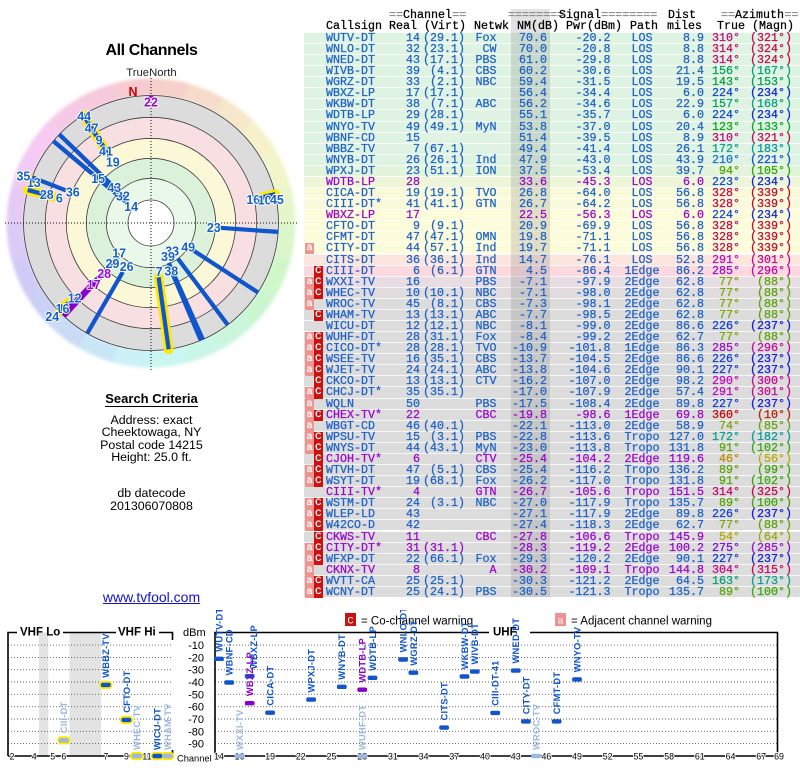  Describe the element at coordinates (137, 633) in the screenshot. I see `svg-text: VHF Hi` at that location.